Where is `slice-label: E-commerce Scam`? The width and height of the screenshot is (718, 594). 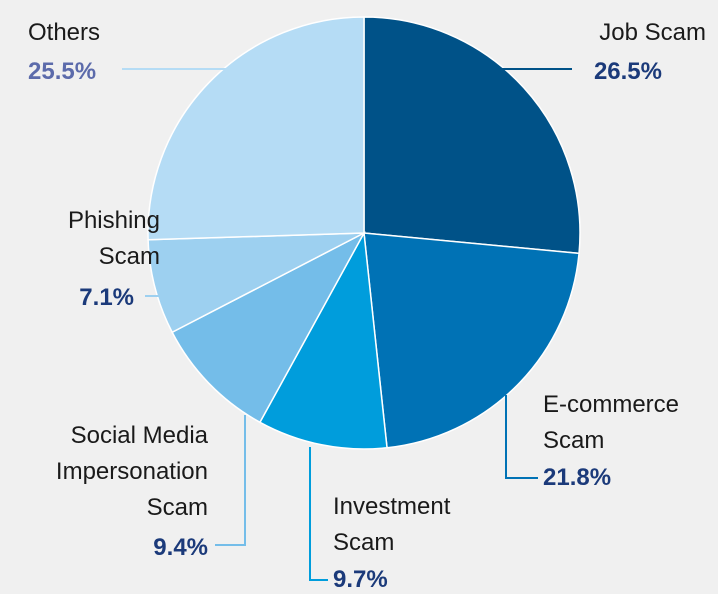 slice-label: E-commerce Scam is located at coordinates (611, 422).